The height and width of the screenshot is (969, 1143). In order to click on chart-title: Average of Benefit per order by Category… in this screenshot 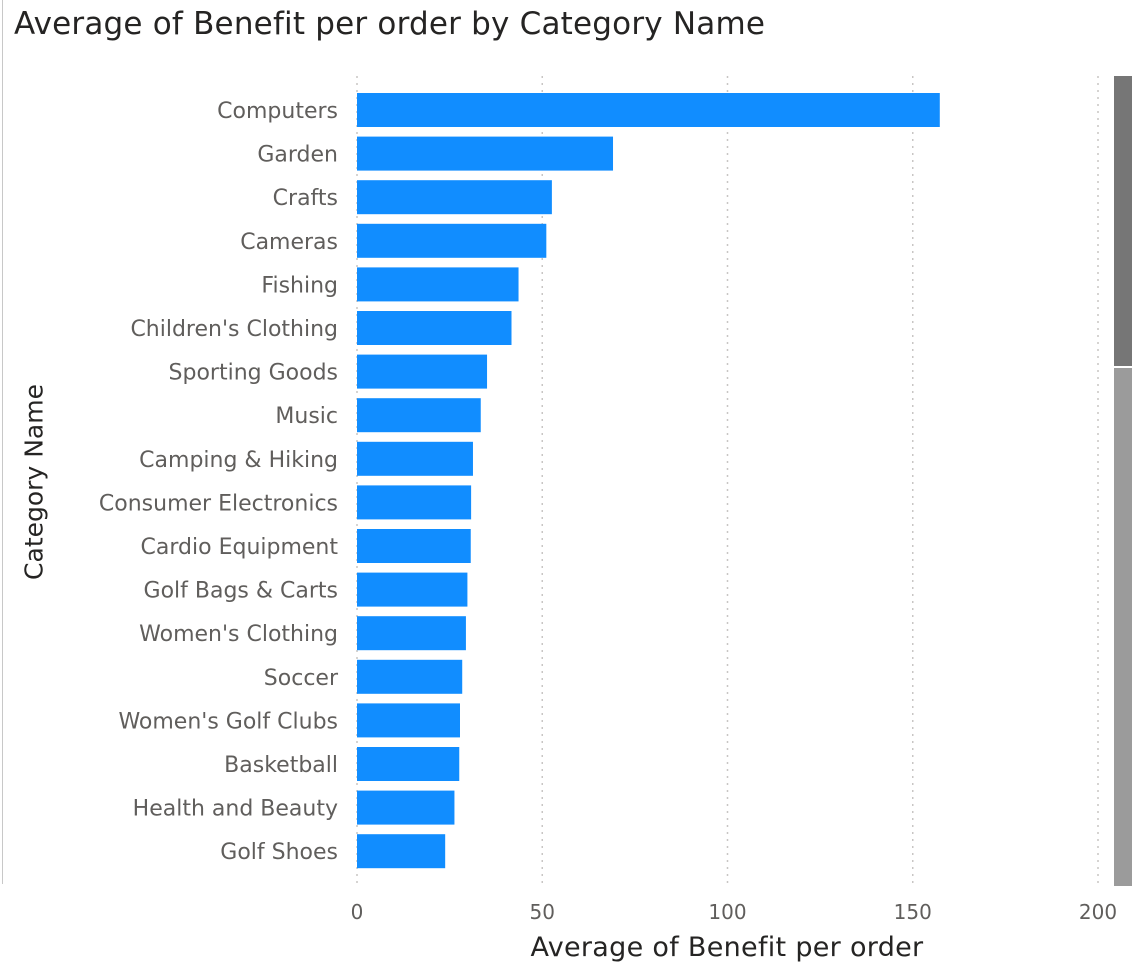, I will do `click(390, 24)`.